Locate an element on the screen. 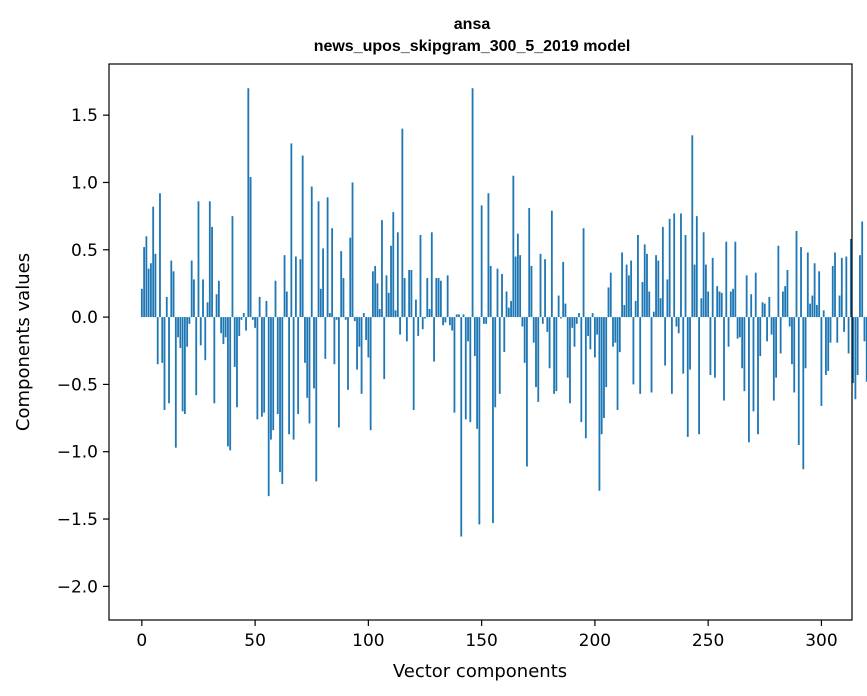  y-tick-label: −1.0 is located at coordinates (77, 453).